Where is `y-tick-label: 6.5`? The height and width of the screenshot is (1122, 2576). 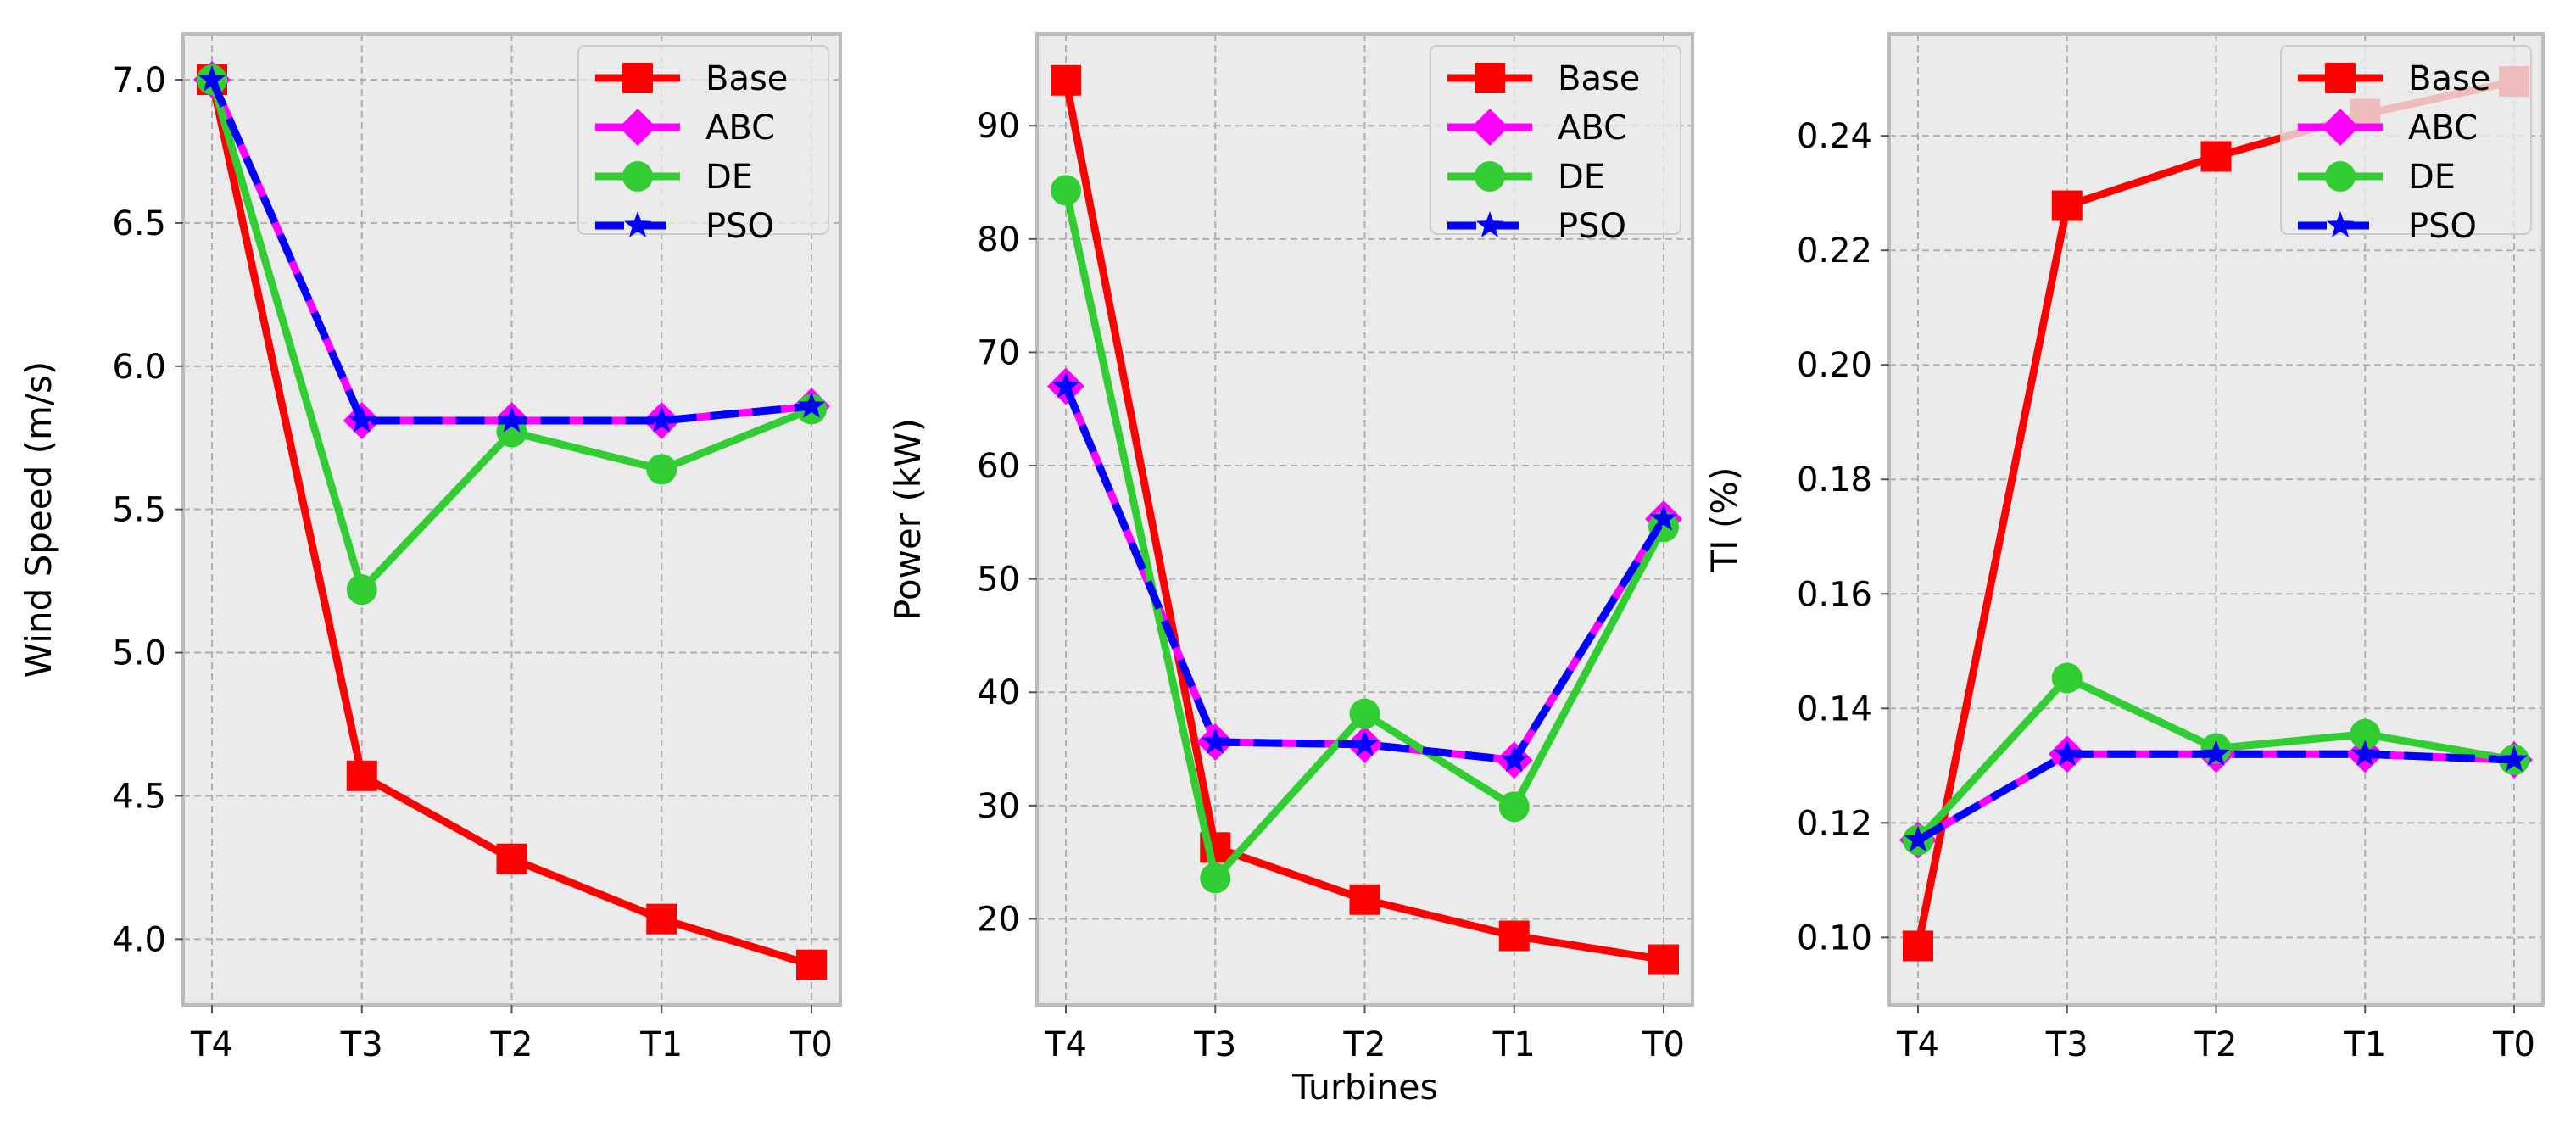 y-tick-label: 6.5 is located at coordinates (139, 224).